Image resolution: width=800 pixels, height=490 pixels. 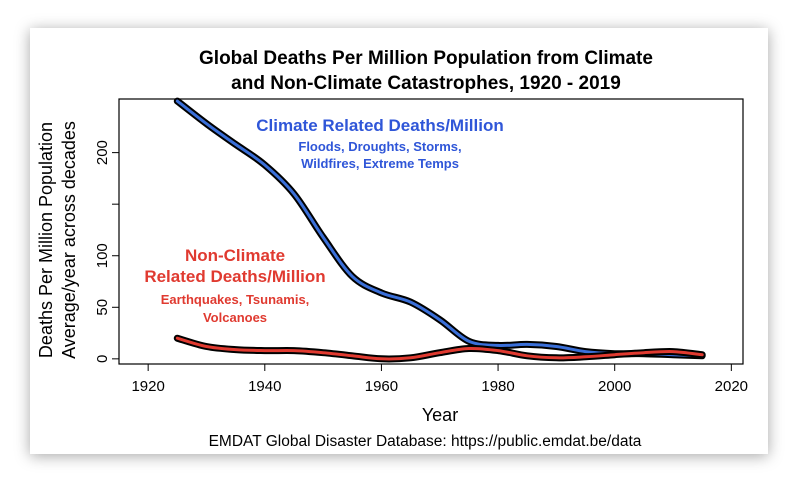 I want to click on non-climate-annotation-heading-line-1: Non-Climate, so click(x=235, y=255).